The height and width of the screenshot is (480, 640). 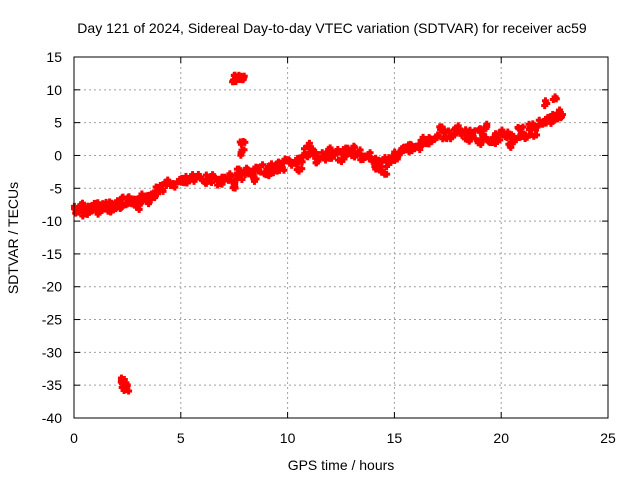 I want to click on y-tick-label: -15, so click(x=52, y=254).